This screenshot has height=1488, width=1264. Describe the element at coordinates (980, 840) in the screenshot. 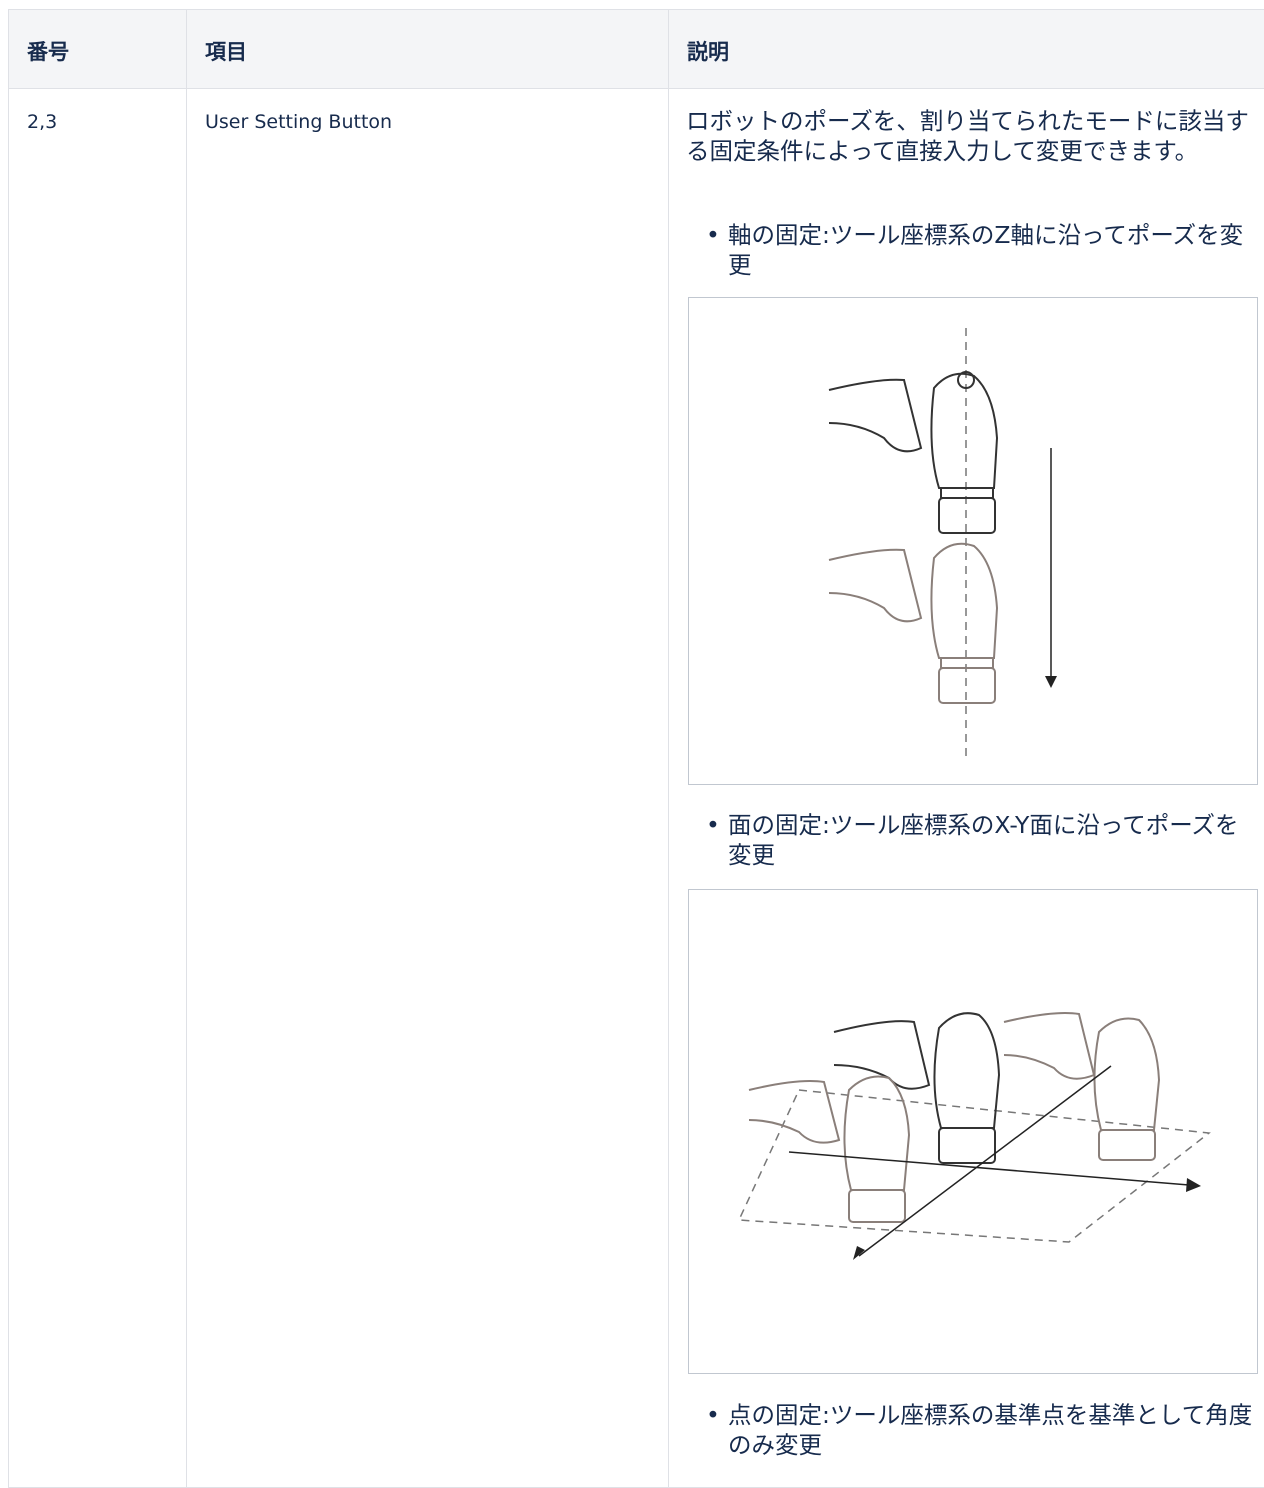

I see `bullet: 面の固定:ツール座標系のX-Y面に沿ってポーズを変更` at that location.